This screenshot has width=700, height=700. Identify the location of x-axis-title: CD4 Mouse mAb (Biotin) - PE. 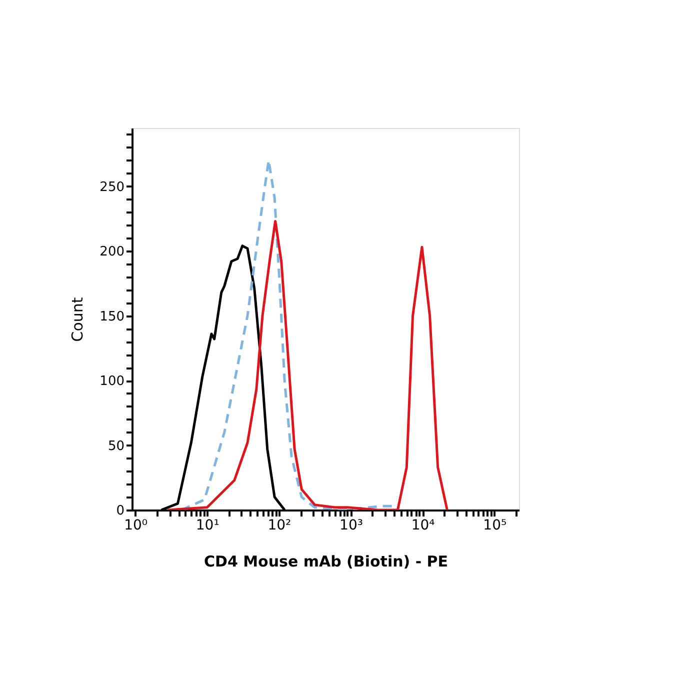
(326, 561).